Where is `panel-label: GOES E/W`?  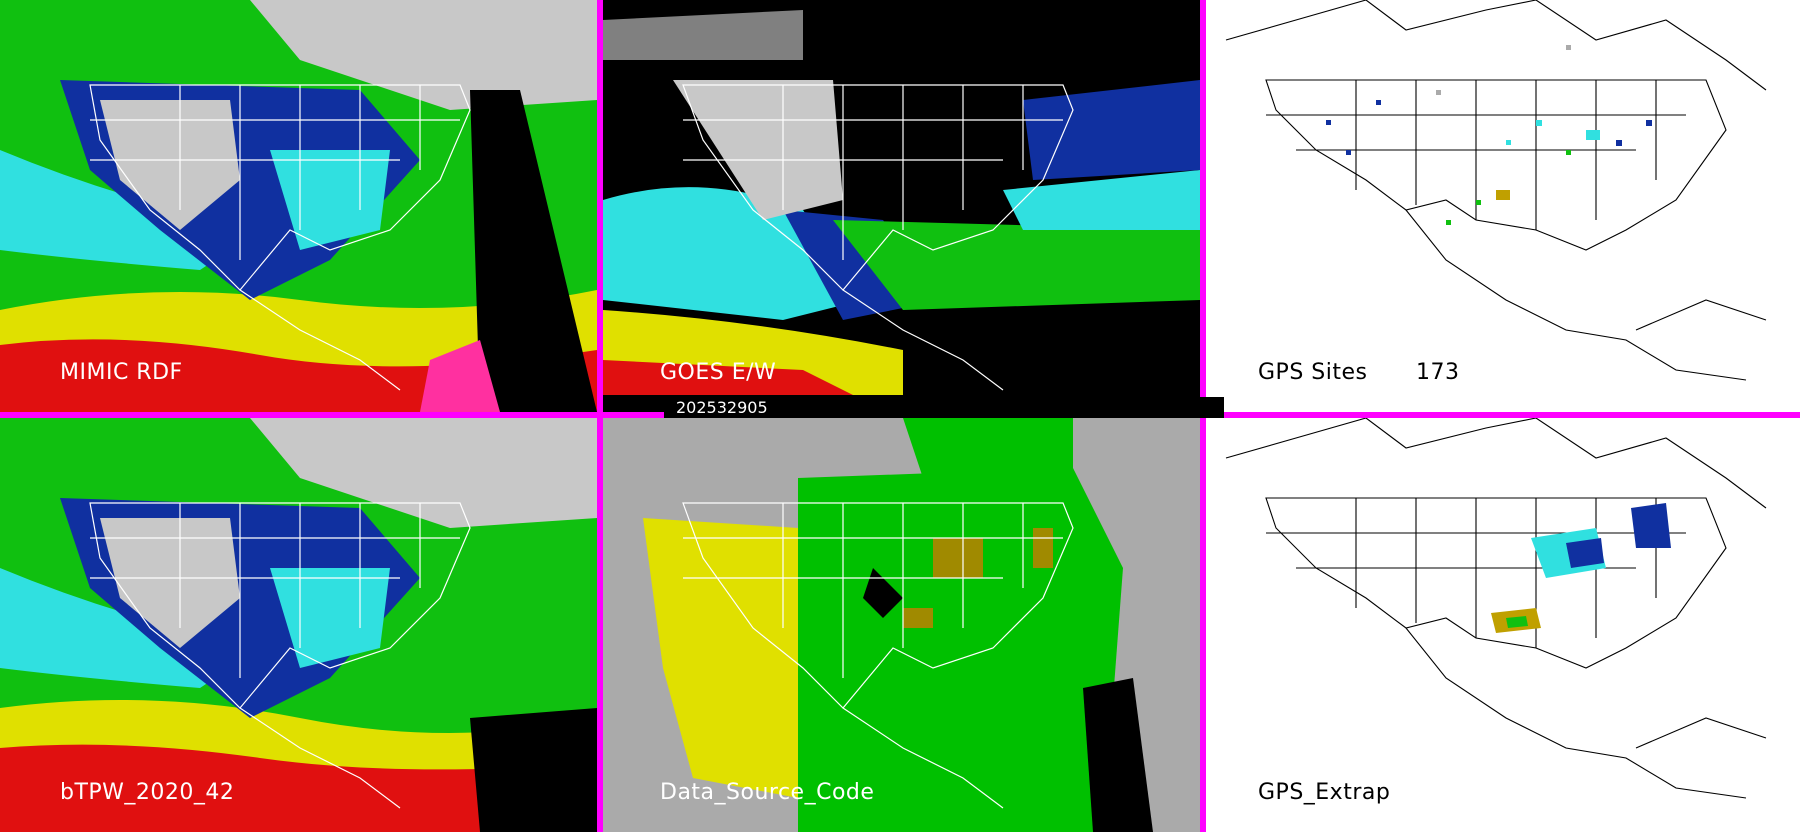 panel-label: GOES E/W is located at coordinates (718, 372).